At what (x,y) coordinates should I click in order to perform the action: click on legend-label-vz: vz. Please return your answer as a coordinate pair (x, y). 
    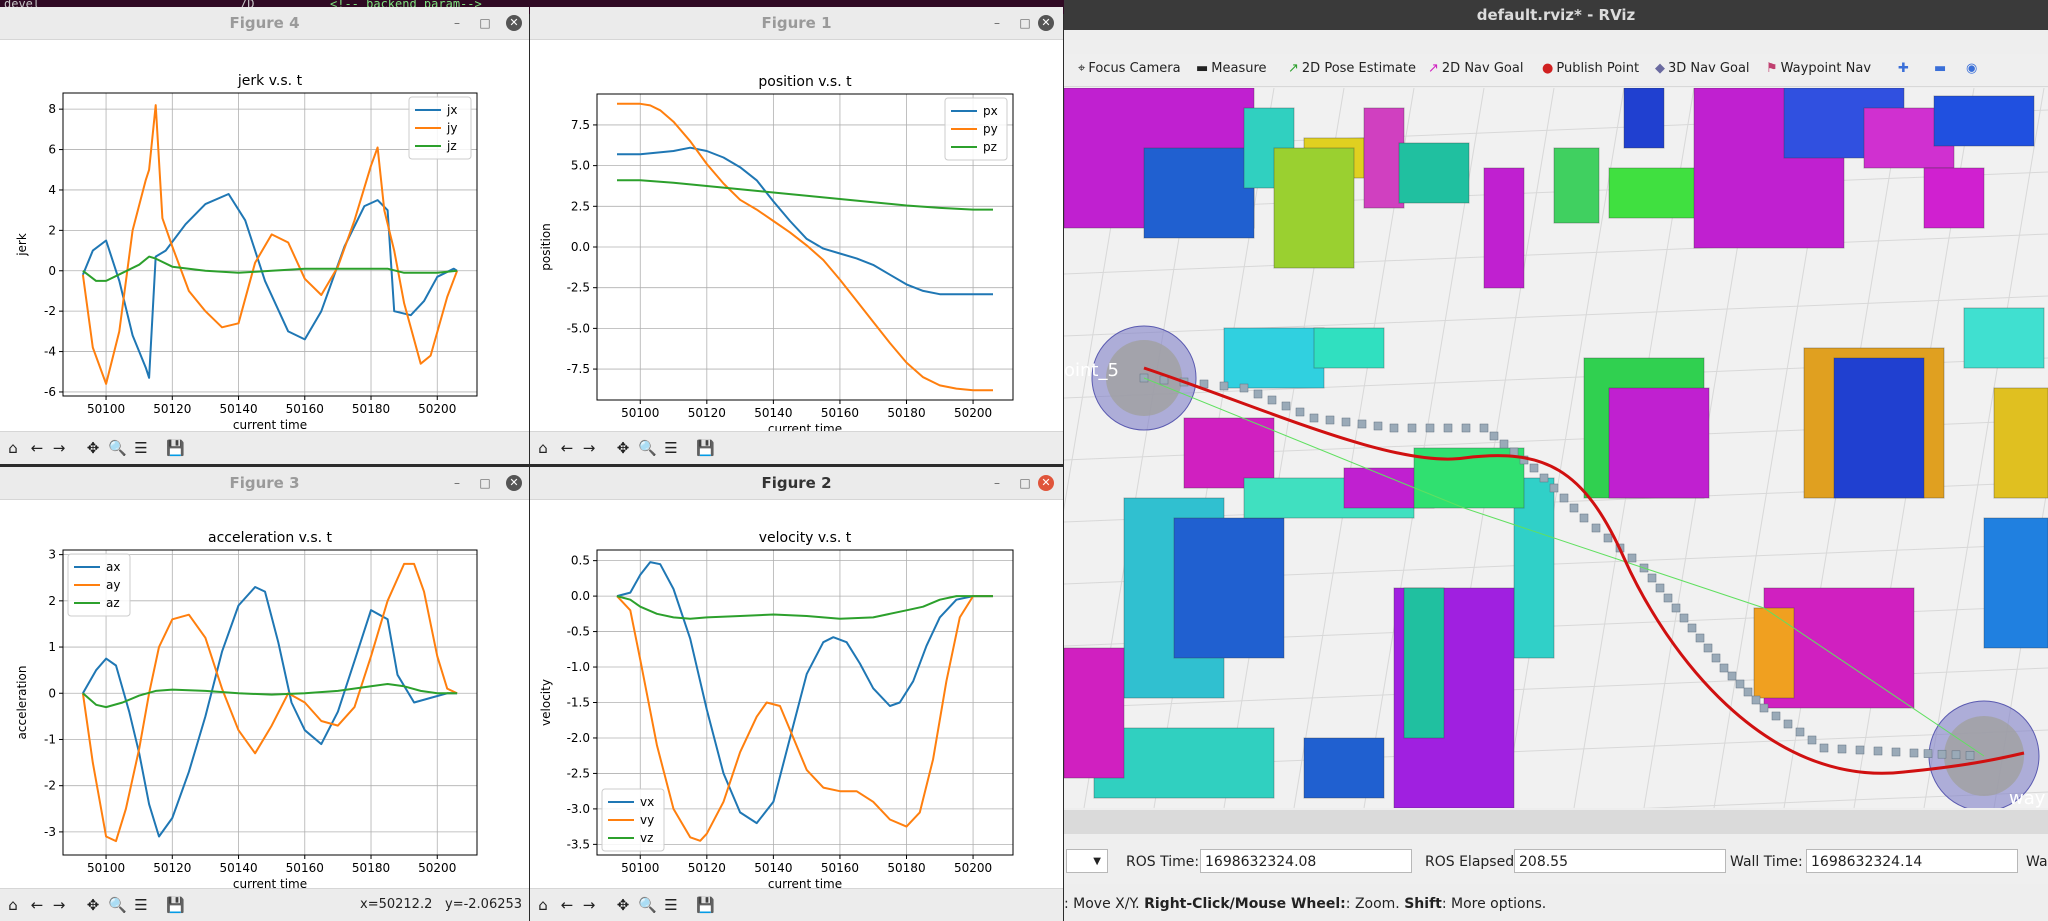
    Looking at the image, I should click on (646, 838).